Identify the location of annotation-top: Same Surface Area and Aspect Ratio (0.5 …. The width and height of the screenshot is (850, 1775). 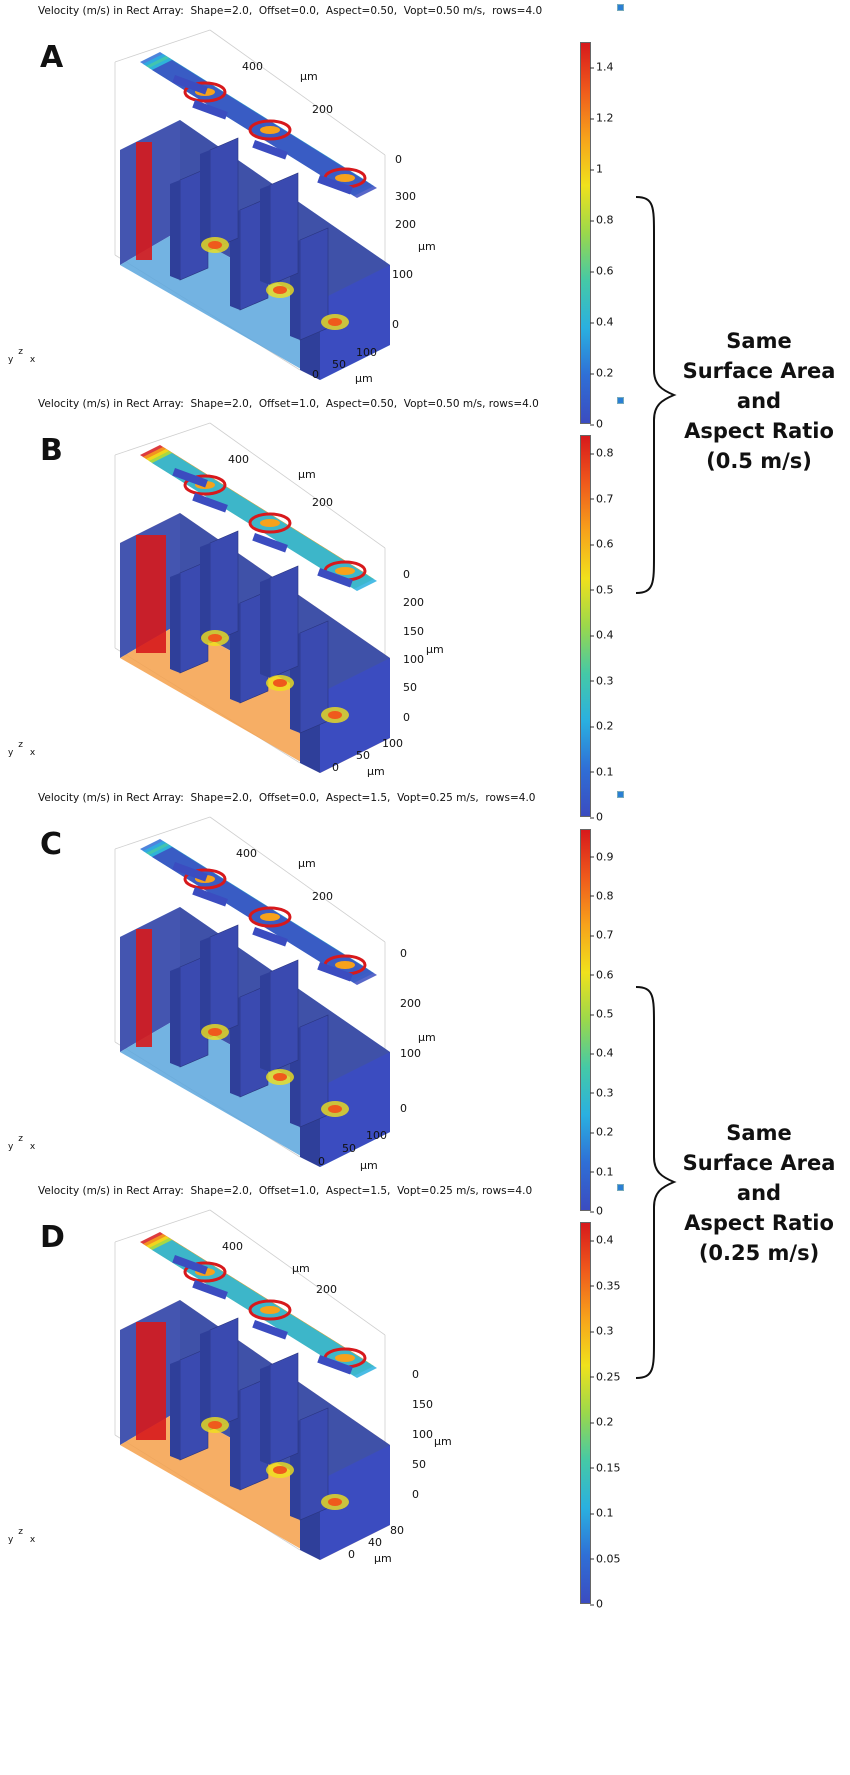
(759, 401).